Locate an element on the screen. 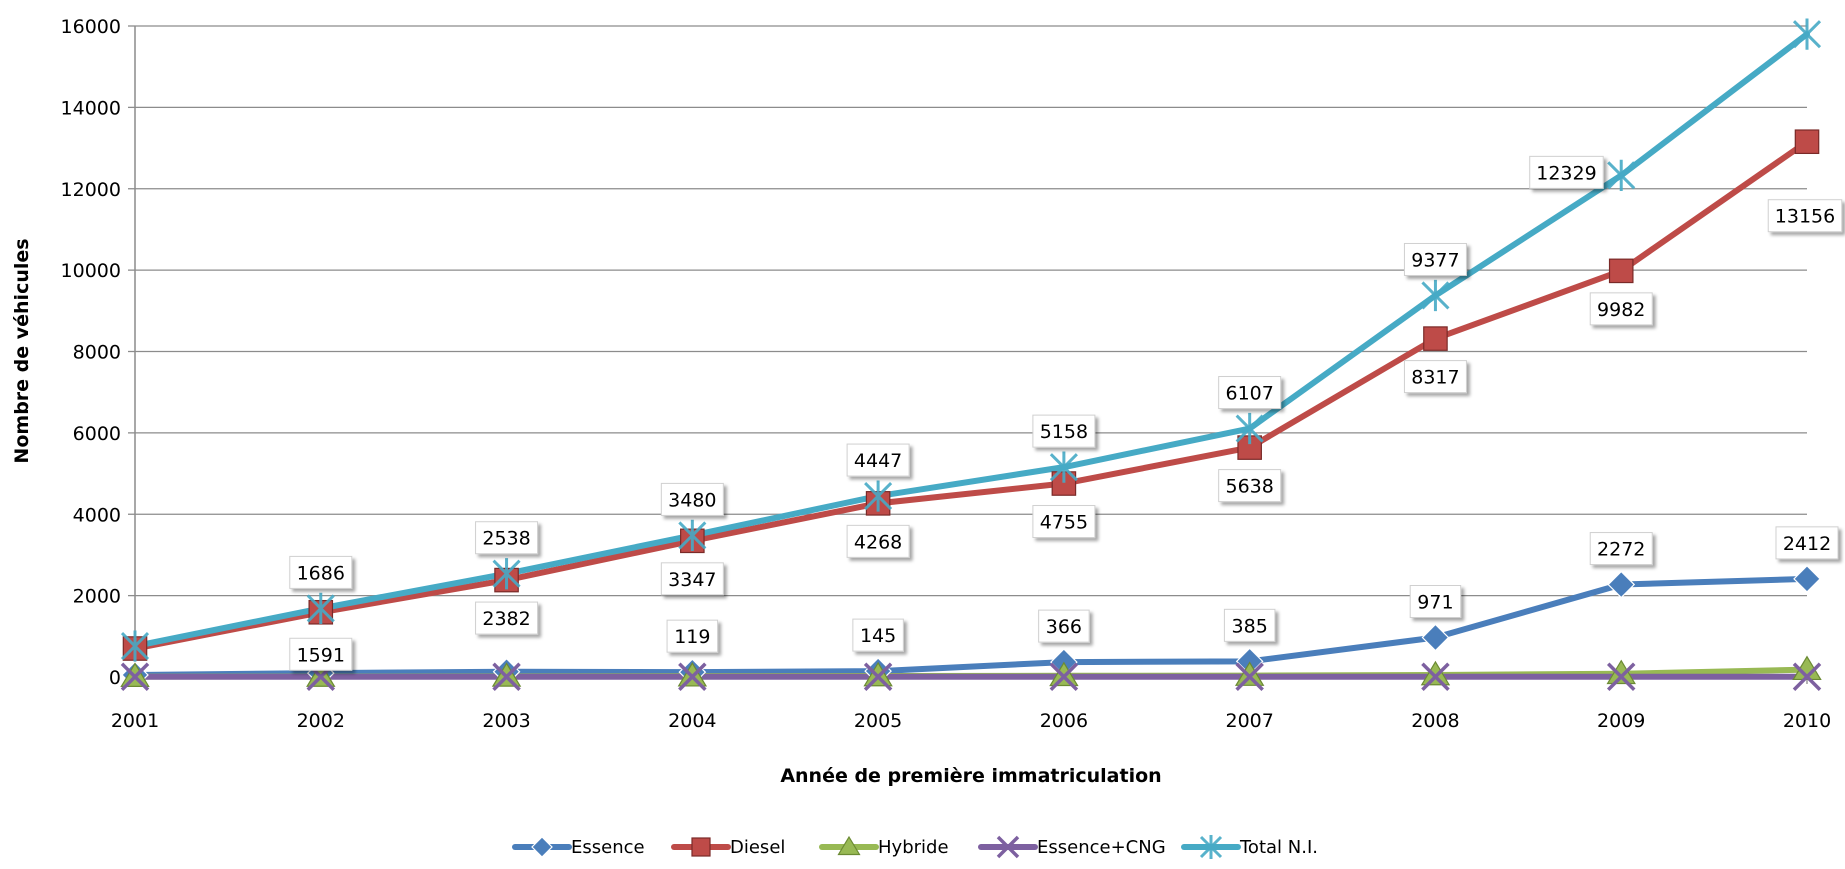 This screenshot has height=869, width=1845. svg-text: 3480 is located at coordinates (692, 500).